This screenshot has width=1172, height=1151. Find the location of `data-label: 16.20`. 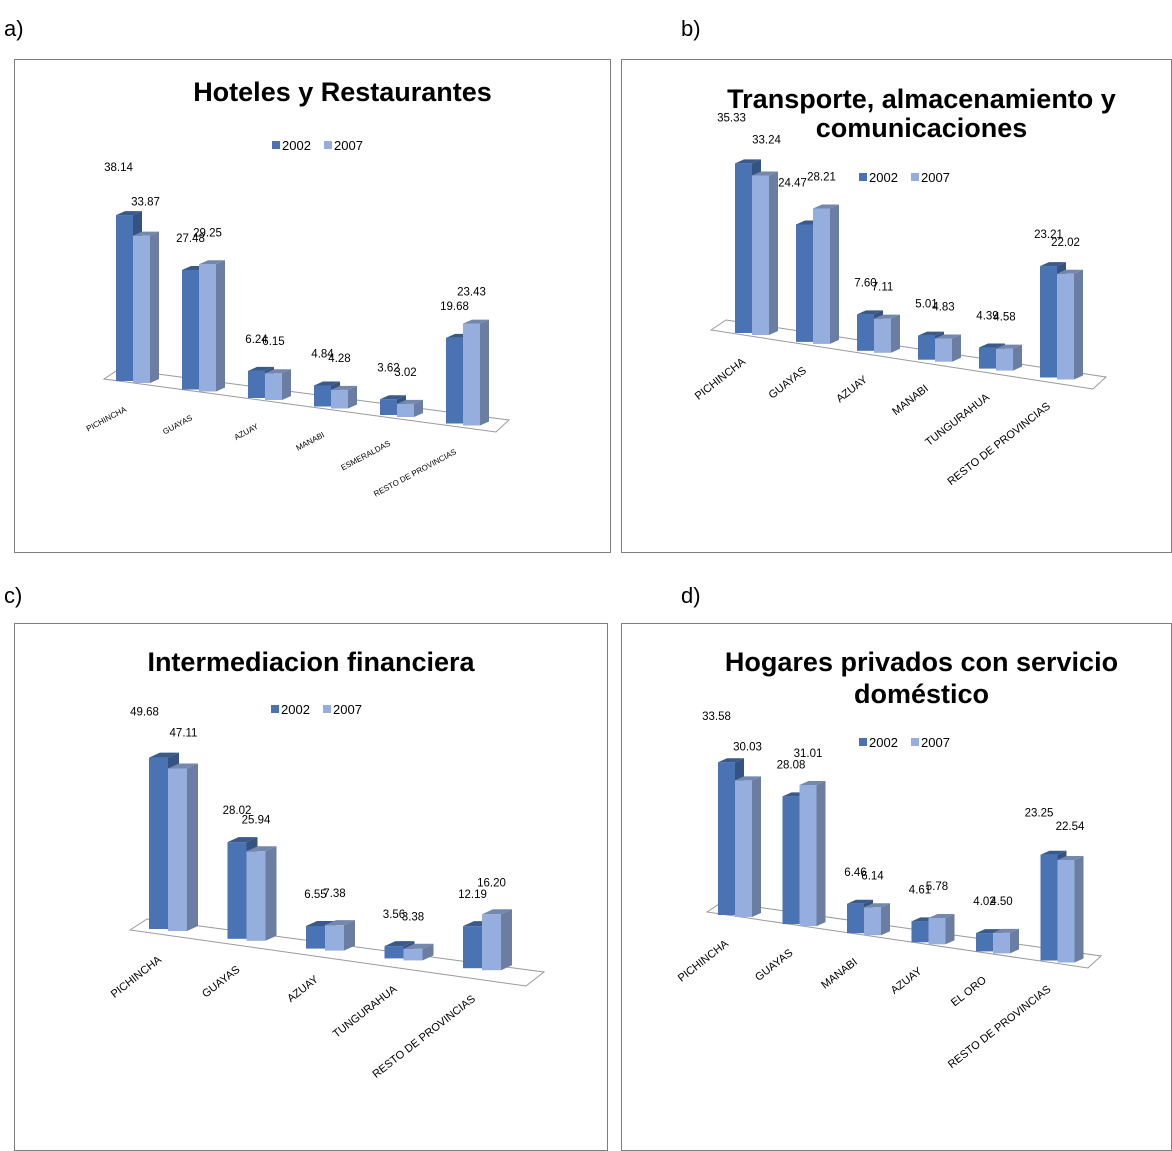

data-label: 16.20 is located at coordinates (491, 883).